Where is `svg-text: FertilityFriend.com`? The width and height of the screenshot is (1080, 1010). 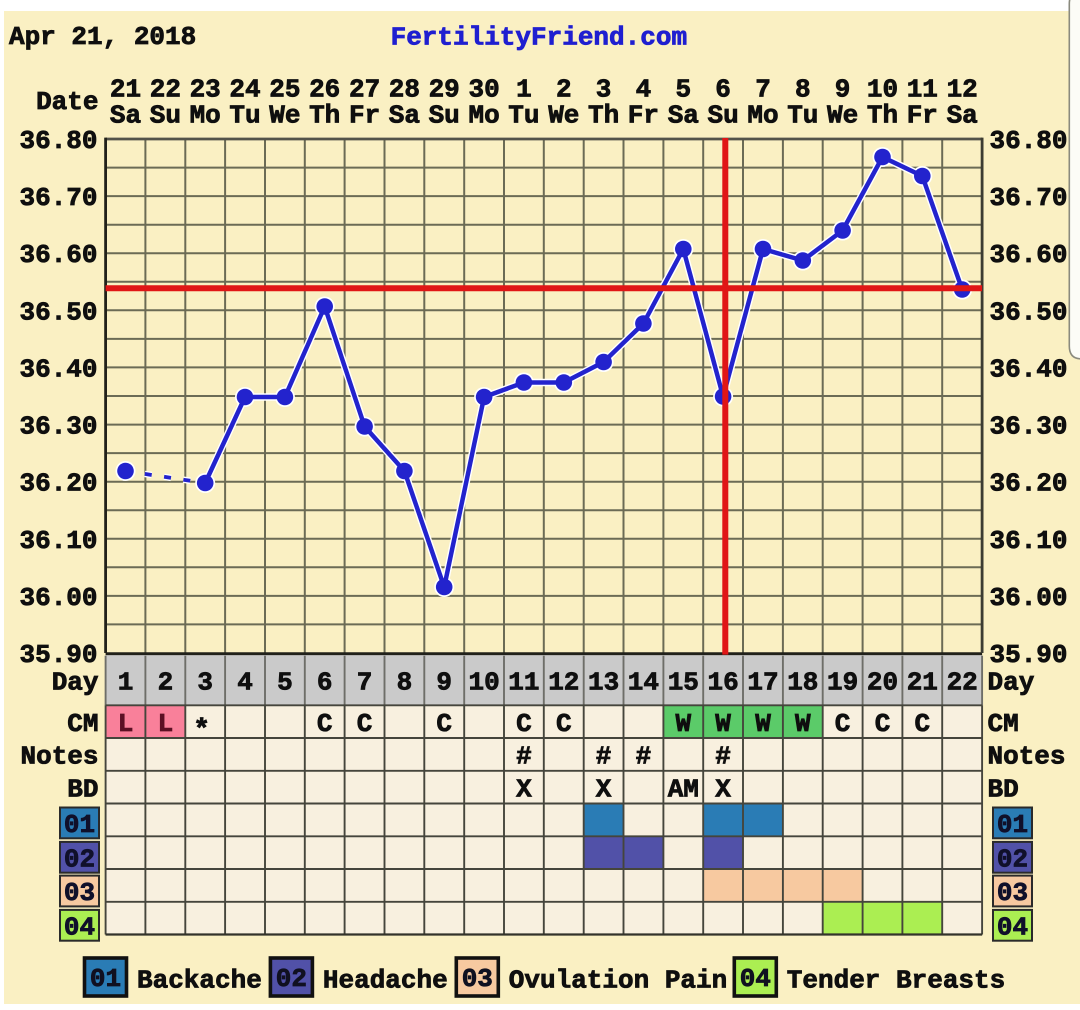 svg-text: FertilityFriend.com is located at coordinates (539, 38).